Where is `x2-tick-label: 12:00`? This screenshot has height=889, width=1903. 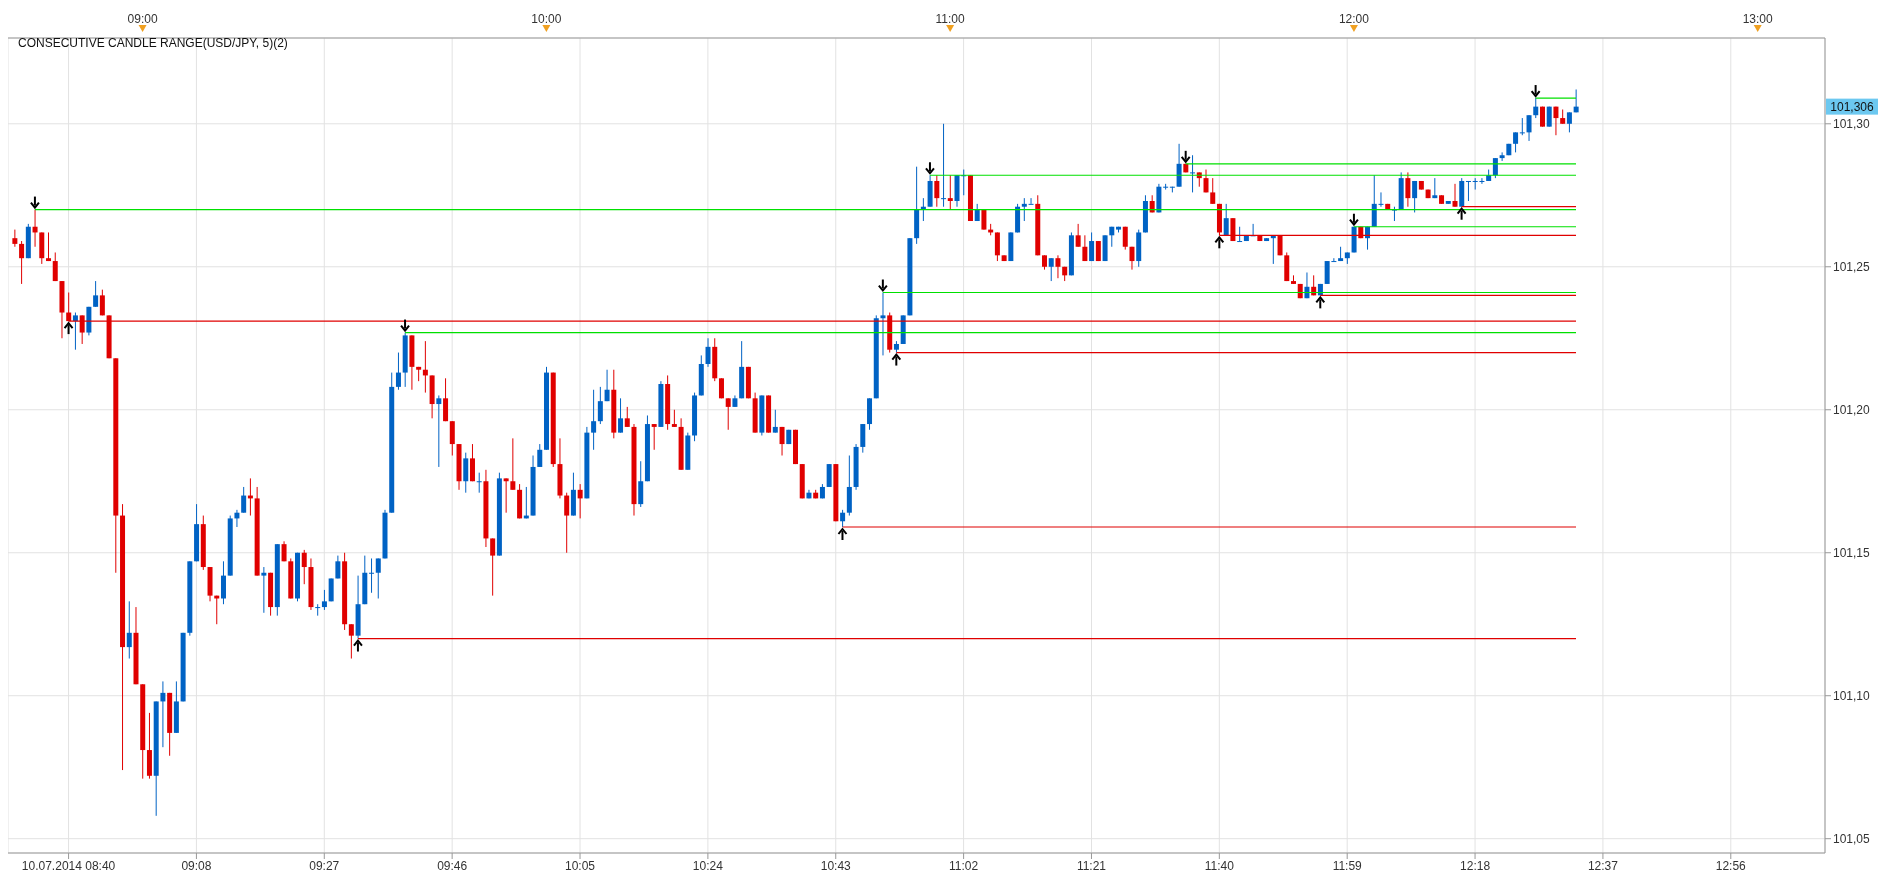 x2-tick-label: 12:00 is located at coordinates (1354, 19).